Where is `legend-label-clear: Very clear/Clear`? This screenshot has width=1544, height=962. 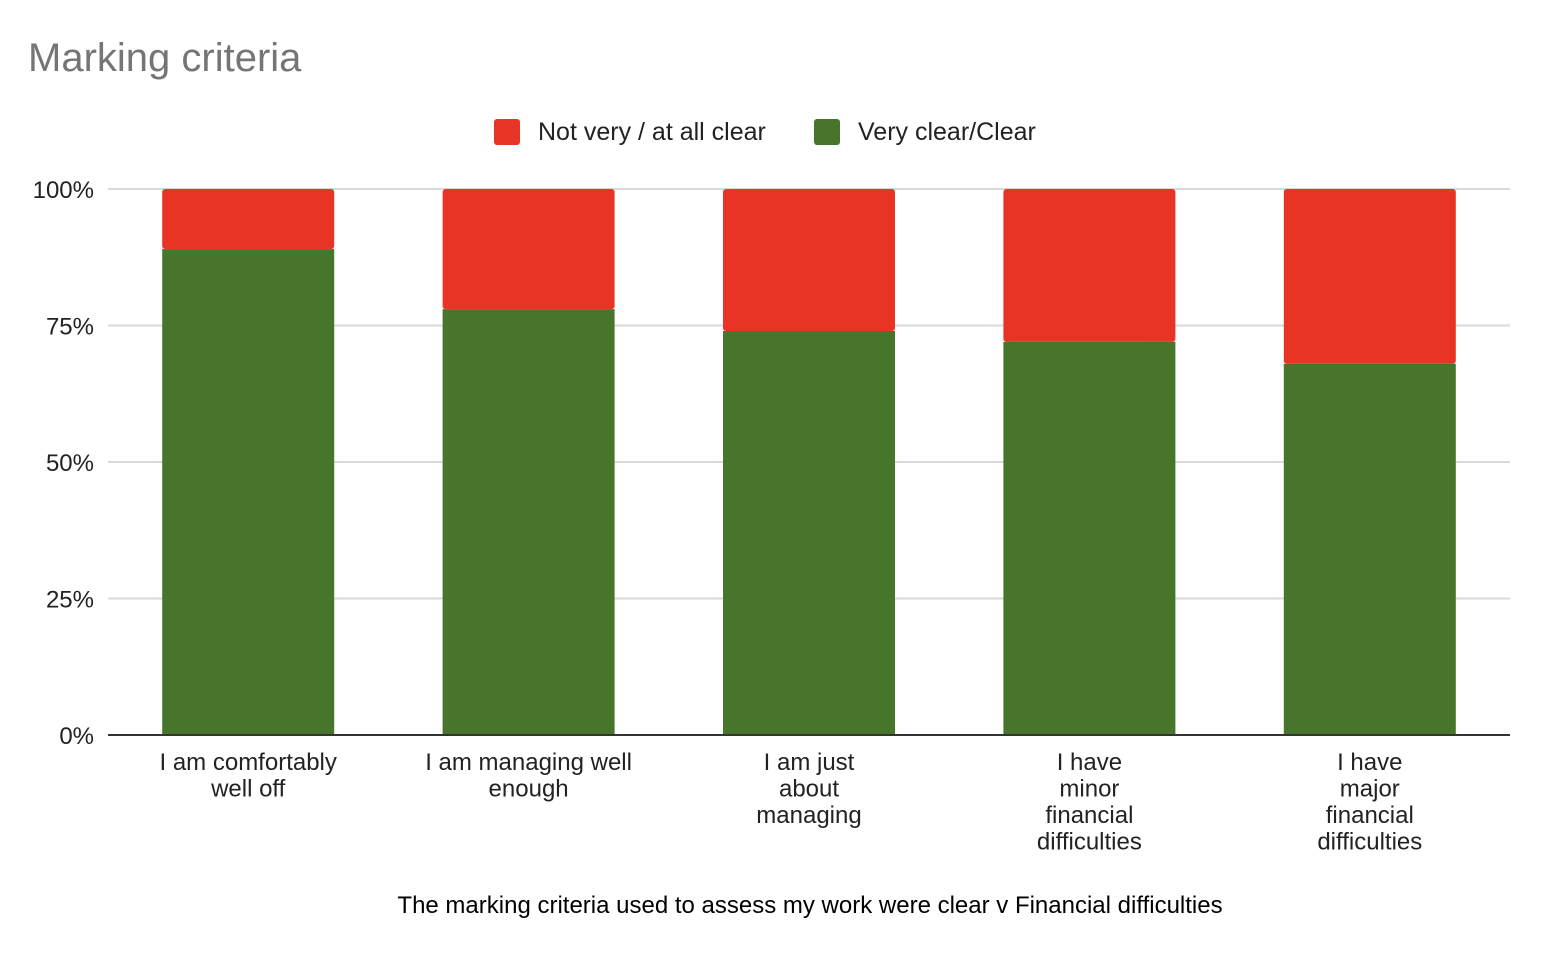
legend-label-clear: Very clear/Clear is located at coordinates (947, 131).